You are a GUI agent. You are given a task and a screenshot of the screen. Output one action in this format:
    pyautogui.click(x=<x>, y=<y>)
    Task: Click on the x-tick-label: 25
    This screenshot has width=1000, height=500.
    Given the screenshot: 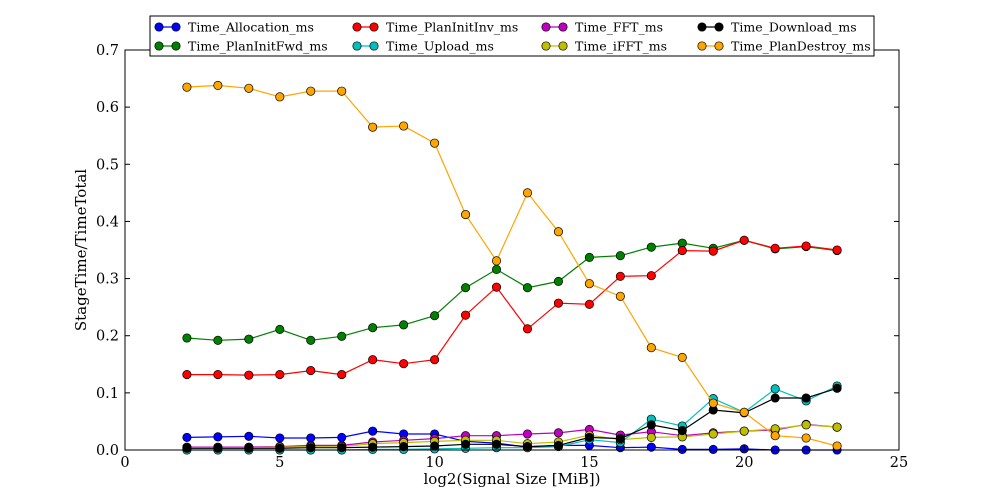 What is the action you would take?
    pyautogui.click(x=899, y=463)
    